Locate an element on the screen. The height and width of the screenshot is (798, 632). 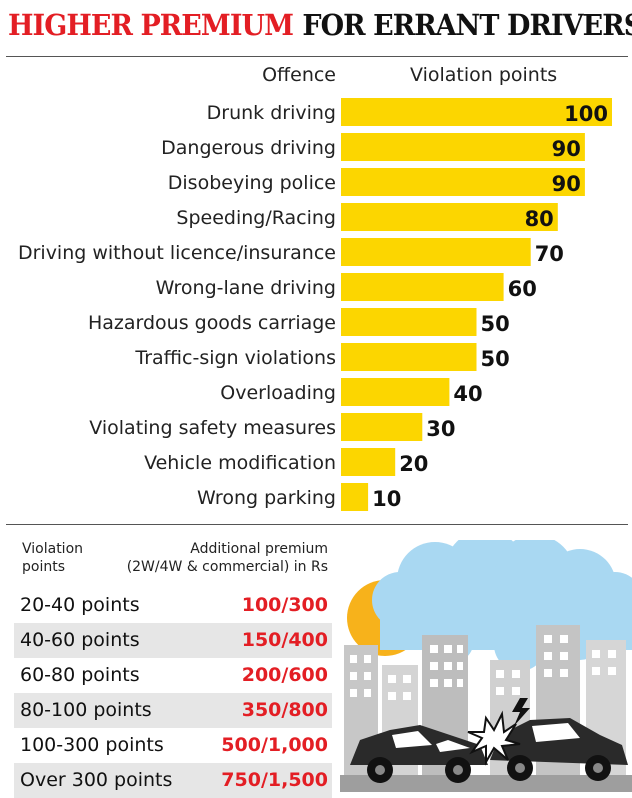
page-title: HIGHER PREMIUM FOR ERRANT DRIVERS is located at coordinates (320, 25).